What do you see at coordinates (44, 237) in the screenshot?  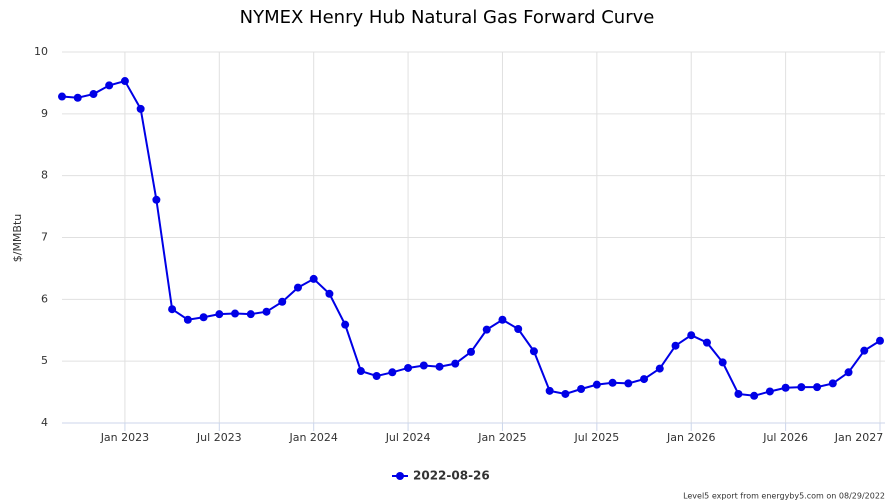 I see `y-tick-label: 7` at bounding box center [44, 237].